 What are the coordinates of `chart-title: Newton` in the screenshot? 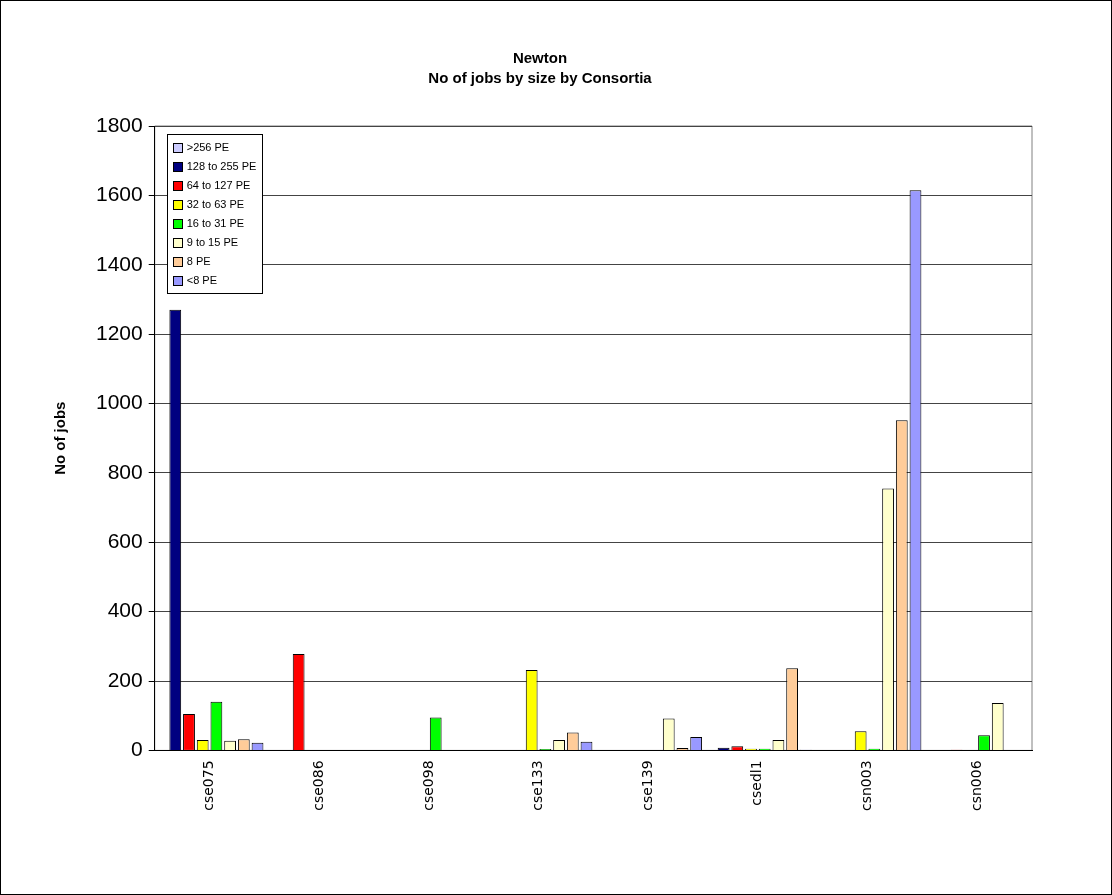 It's located at (540, 58).